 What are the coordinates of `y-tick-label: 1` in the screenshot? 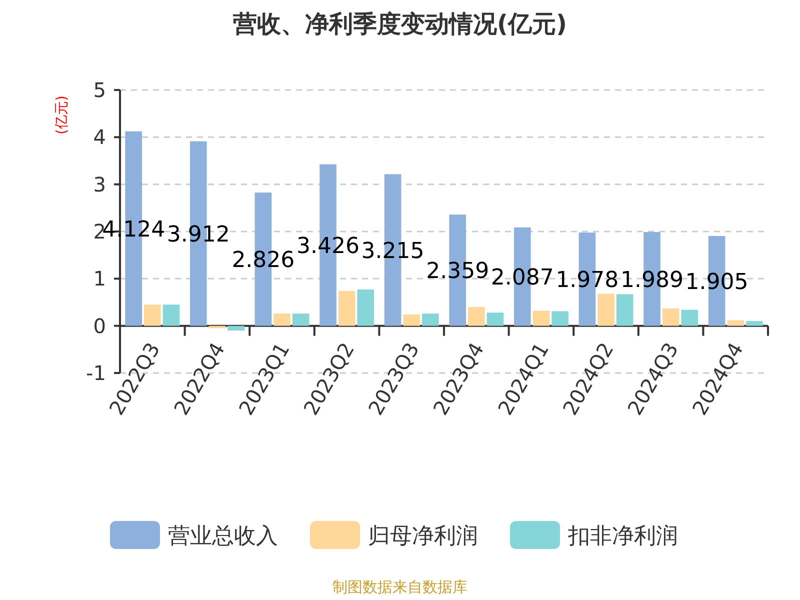 It's located at (99, 278).